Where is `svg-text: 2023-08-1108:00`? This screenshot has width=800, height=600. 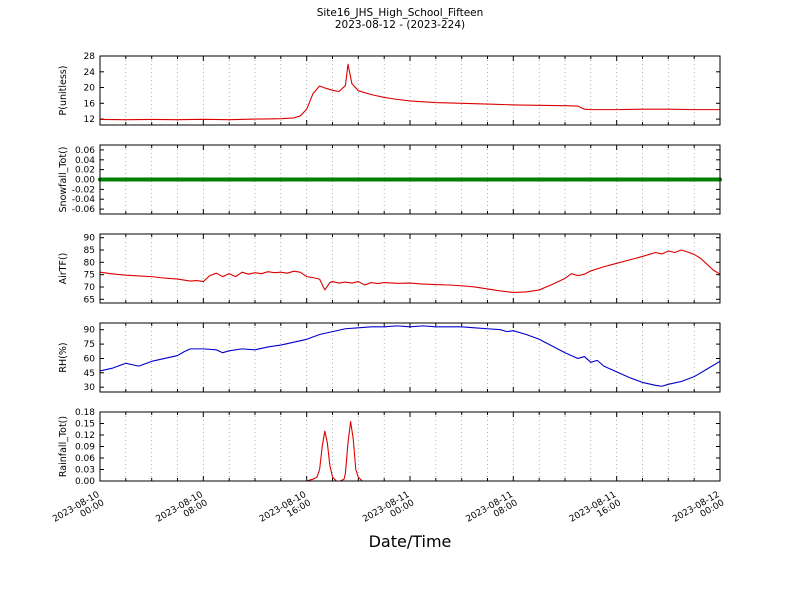
svg-text: 2023-08-1108:00 is located at coordinates (491, 511).